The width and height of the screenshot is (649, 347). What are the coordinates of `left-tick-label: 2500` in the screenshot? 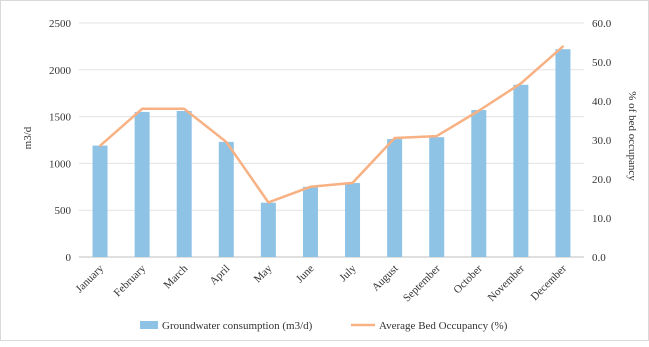 It's located at (60, 24).